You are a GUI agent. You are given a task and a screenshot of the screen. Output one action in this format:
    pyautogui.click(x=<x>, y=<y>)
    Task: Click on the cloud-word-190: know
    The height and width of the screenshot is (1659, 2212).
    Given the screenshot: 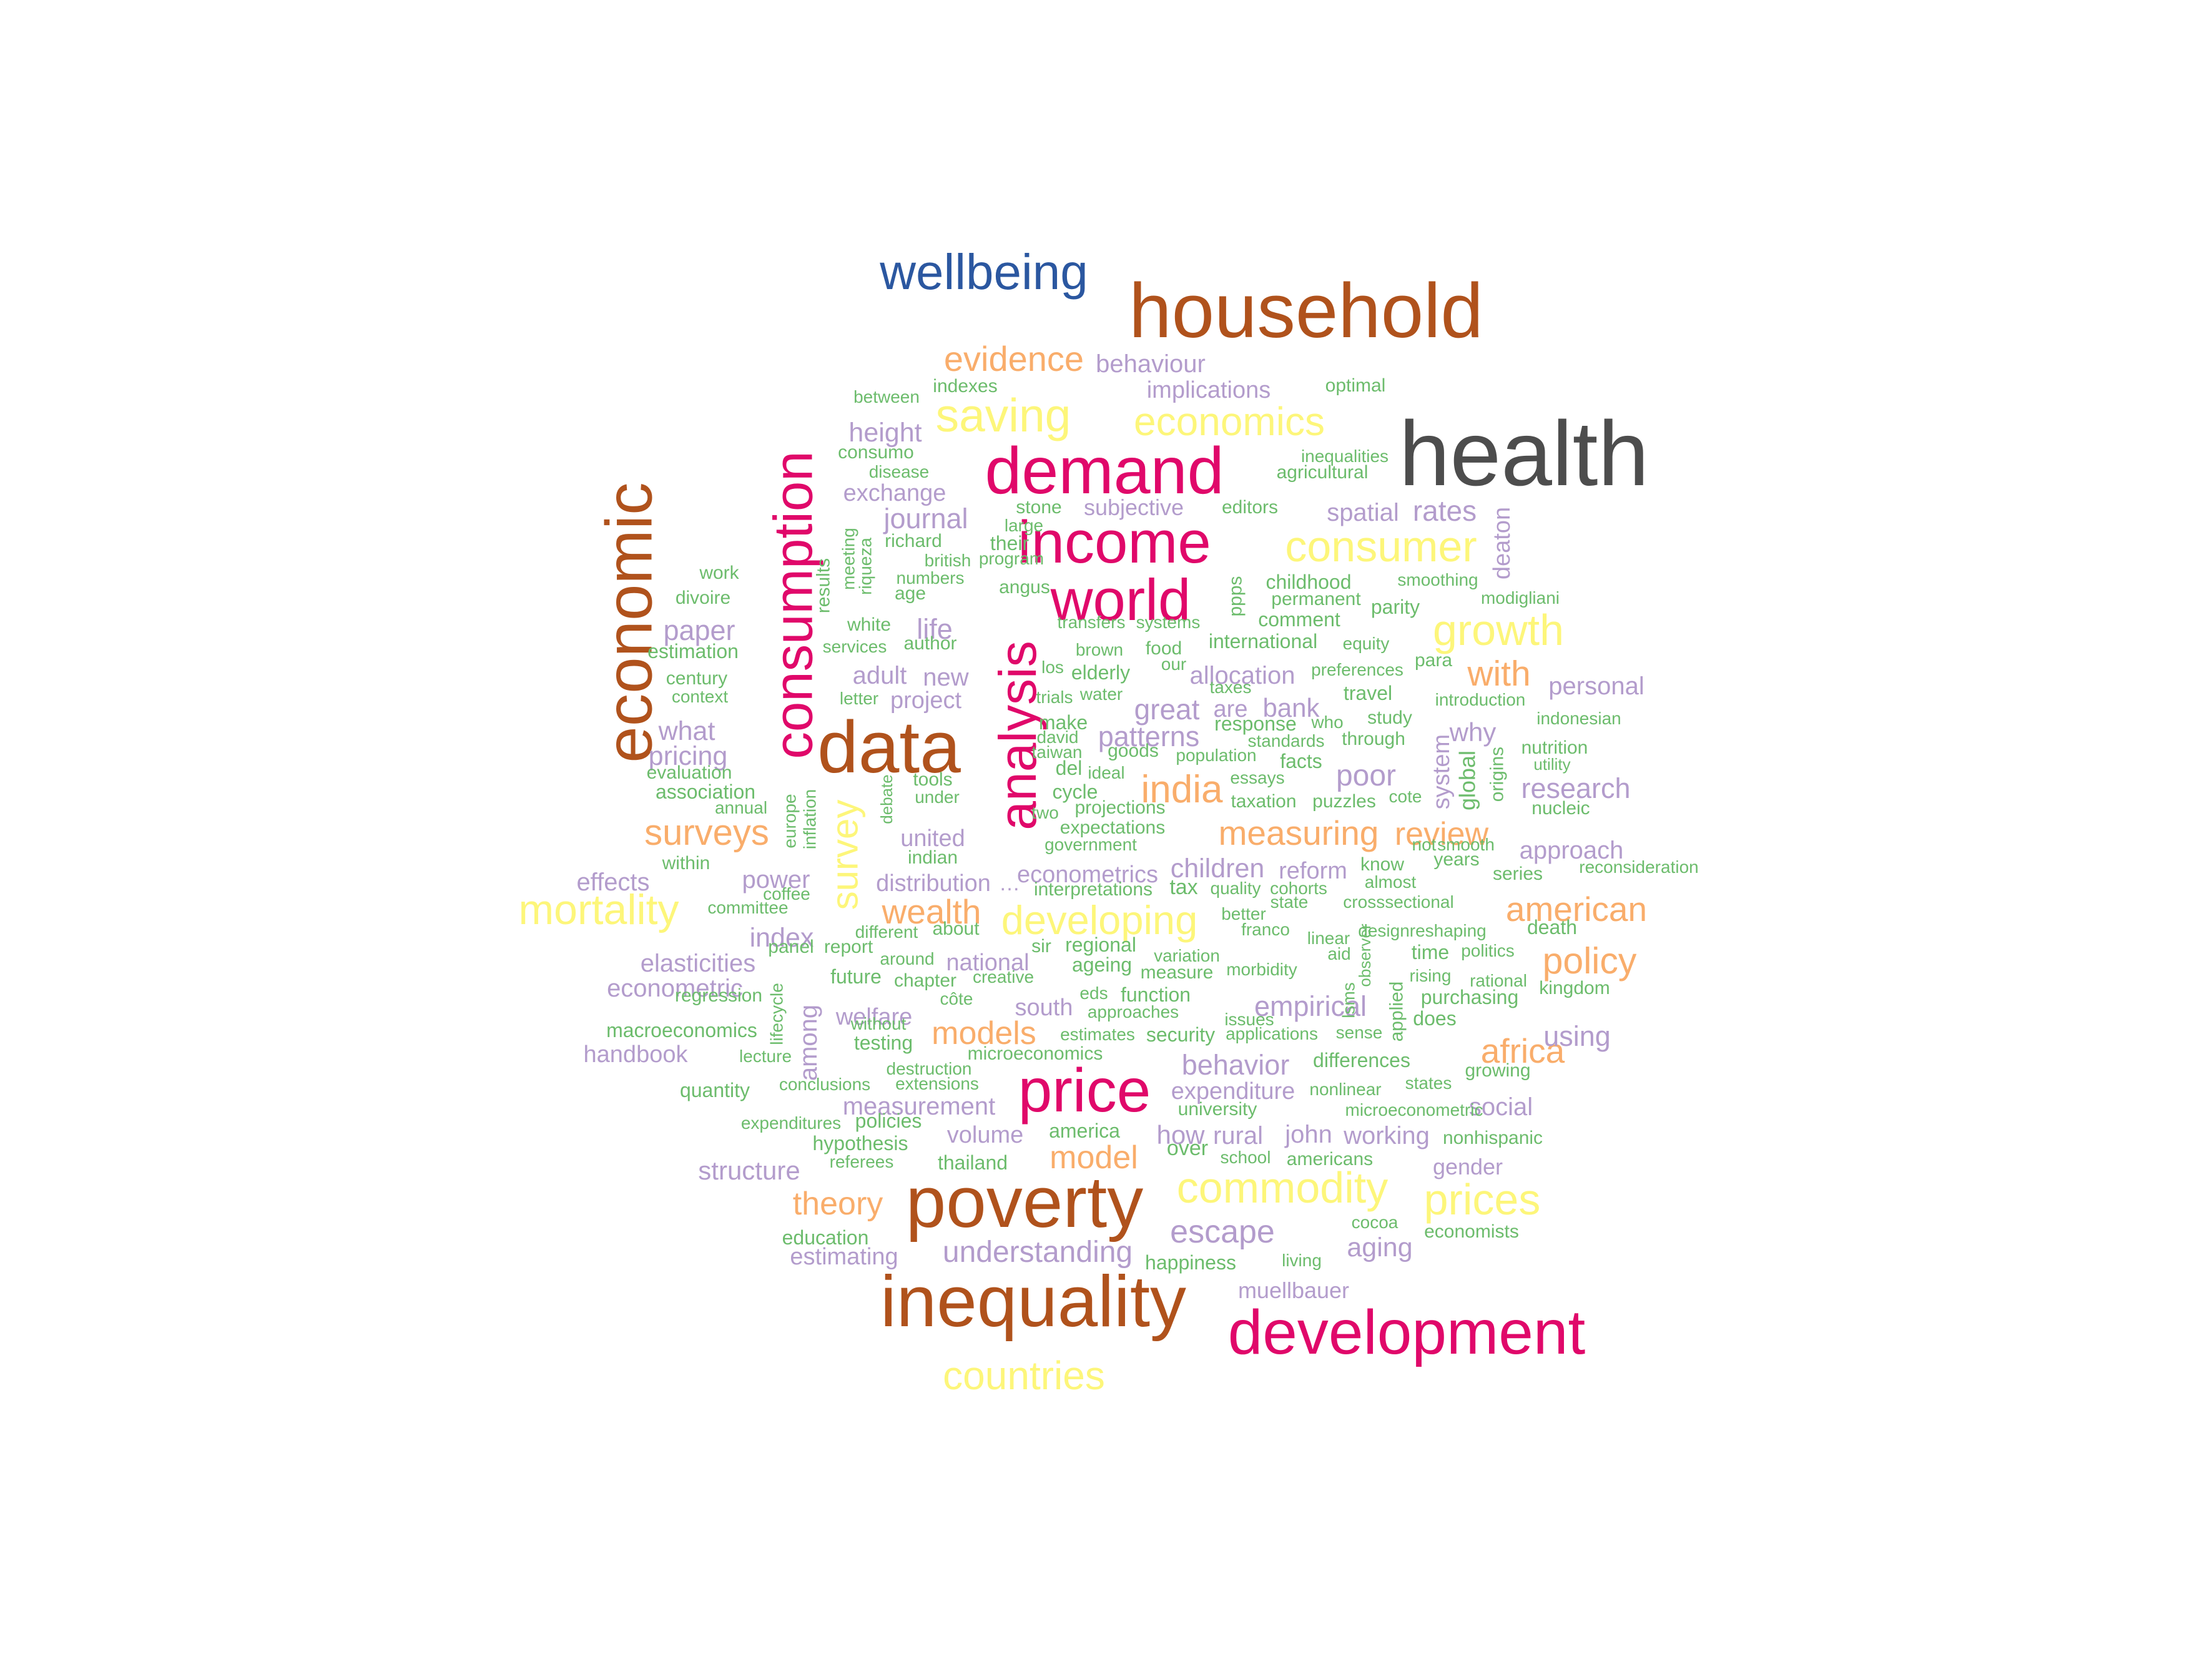 What is the action you would take?
    pyautogui.click(x=1382, y=864)
    